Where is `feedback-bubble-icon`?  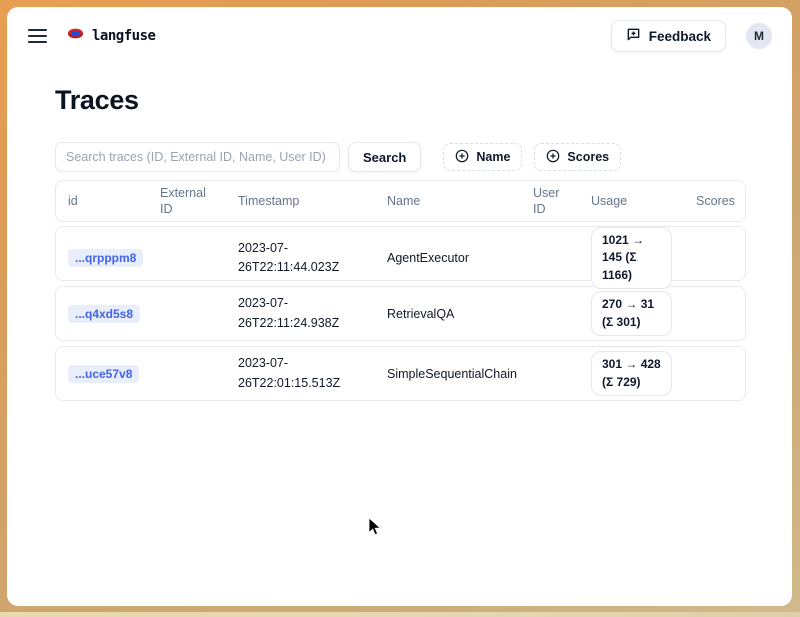
feedback-bubble-icon is located at coordinates (633, 36).